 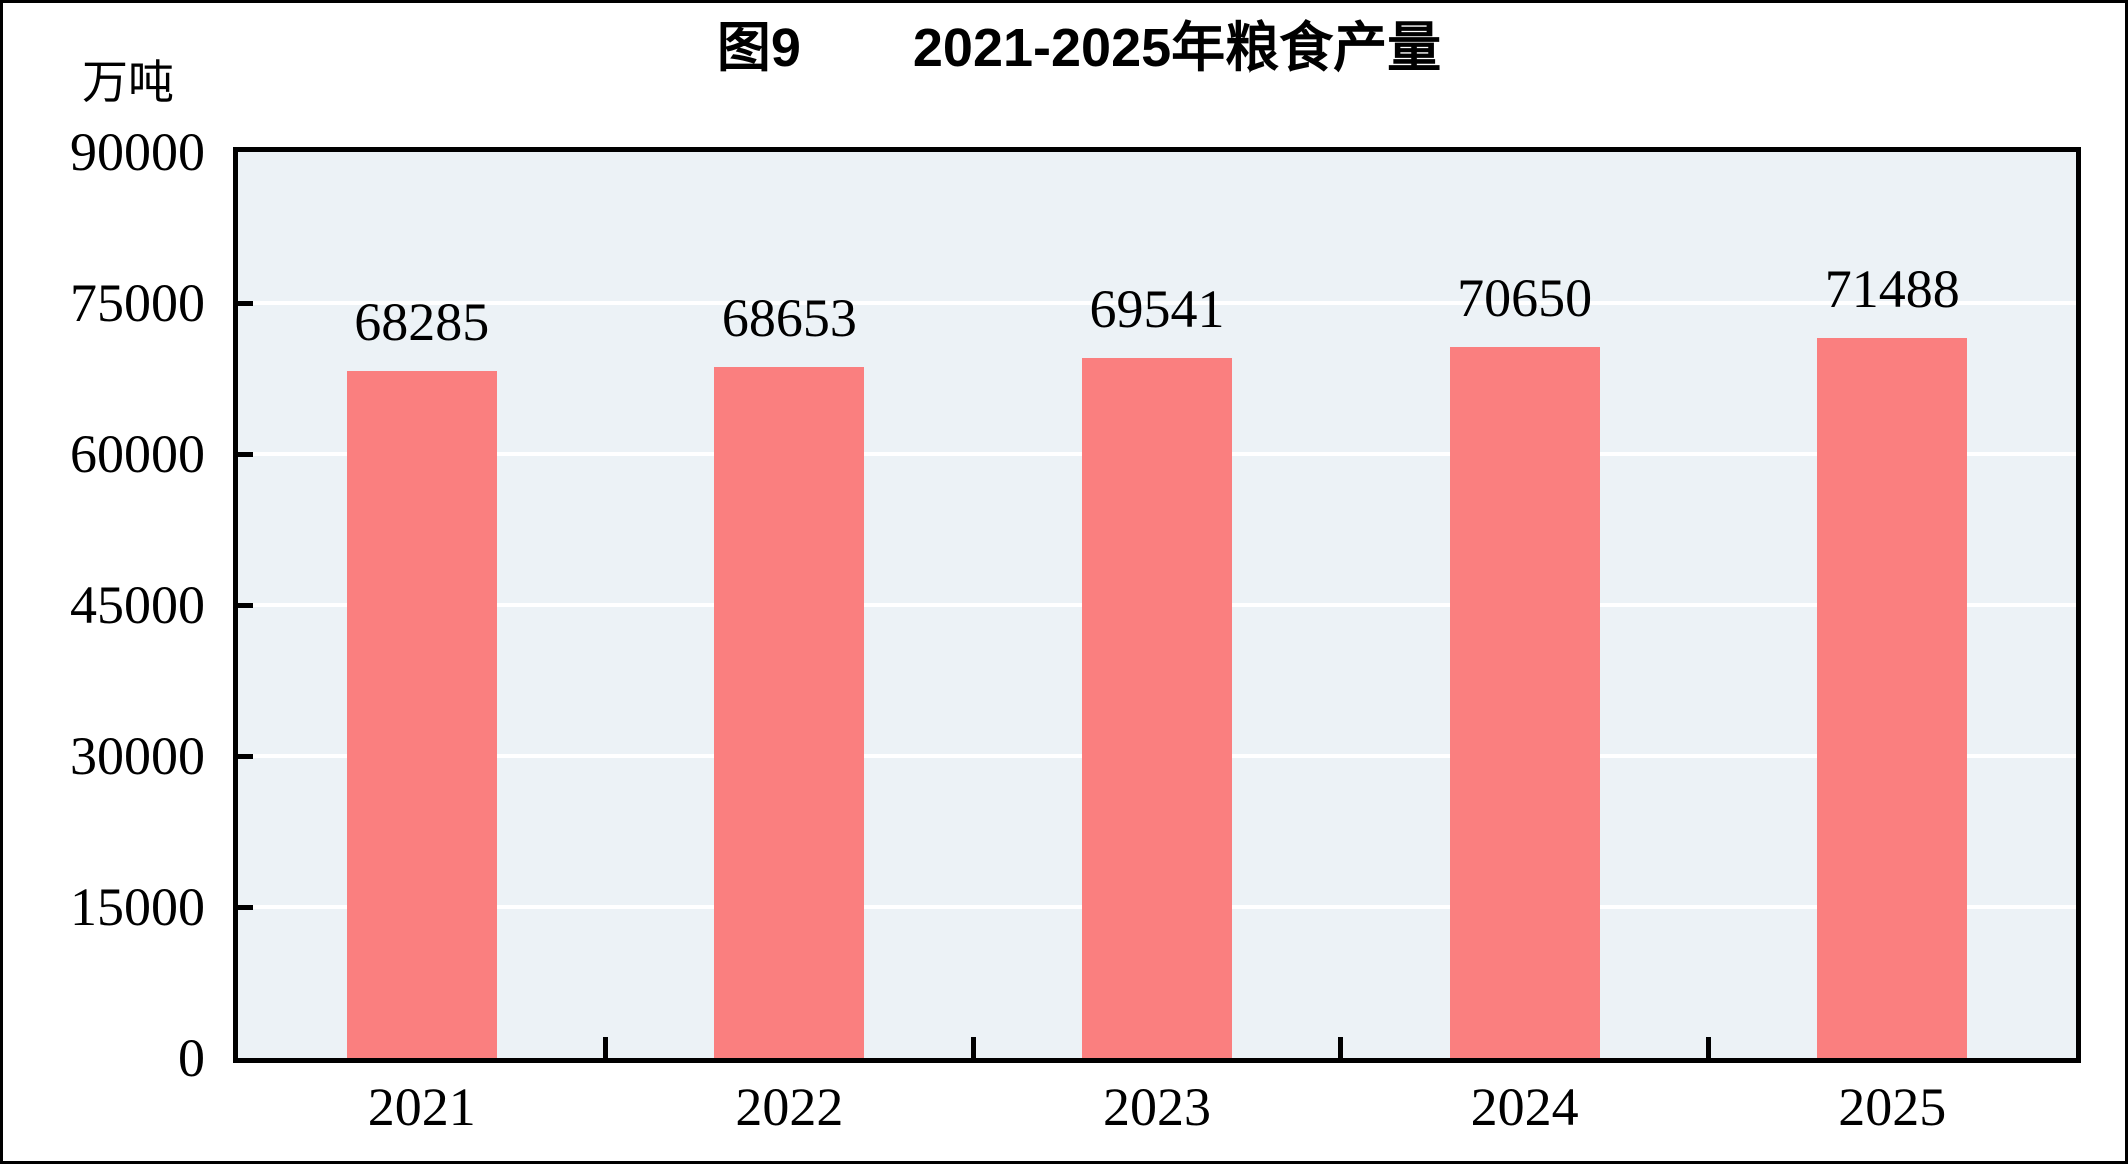 I want to click on x-axis-label-2025: 2025, so click(x=1892, y=1107).